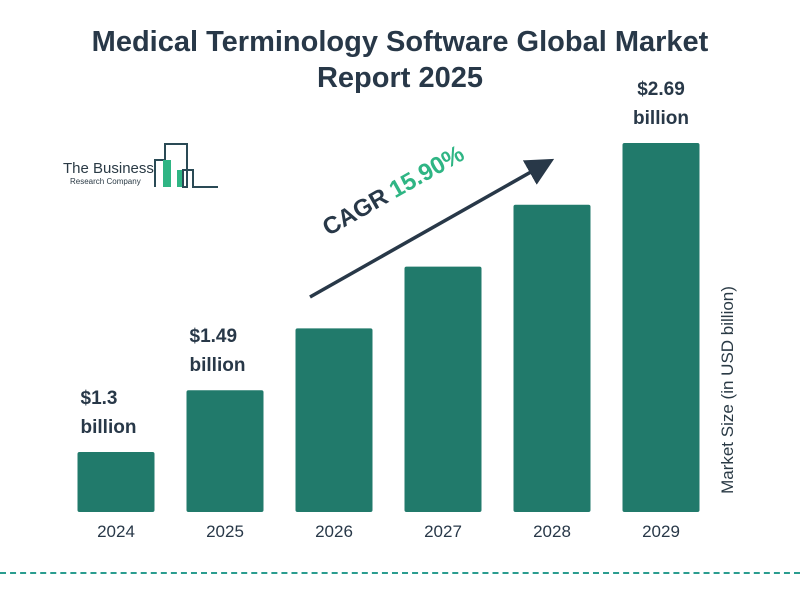 The height and width of the screenshot is (600, 800). Describe the element at coordinates (443, 531) in the screenshot. I see `x-tick-label: 2027` at that location.